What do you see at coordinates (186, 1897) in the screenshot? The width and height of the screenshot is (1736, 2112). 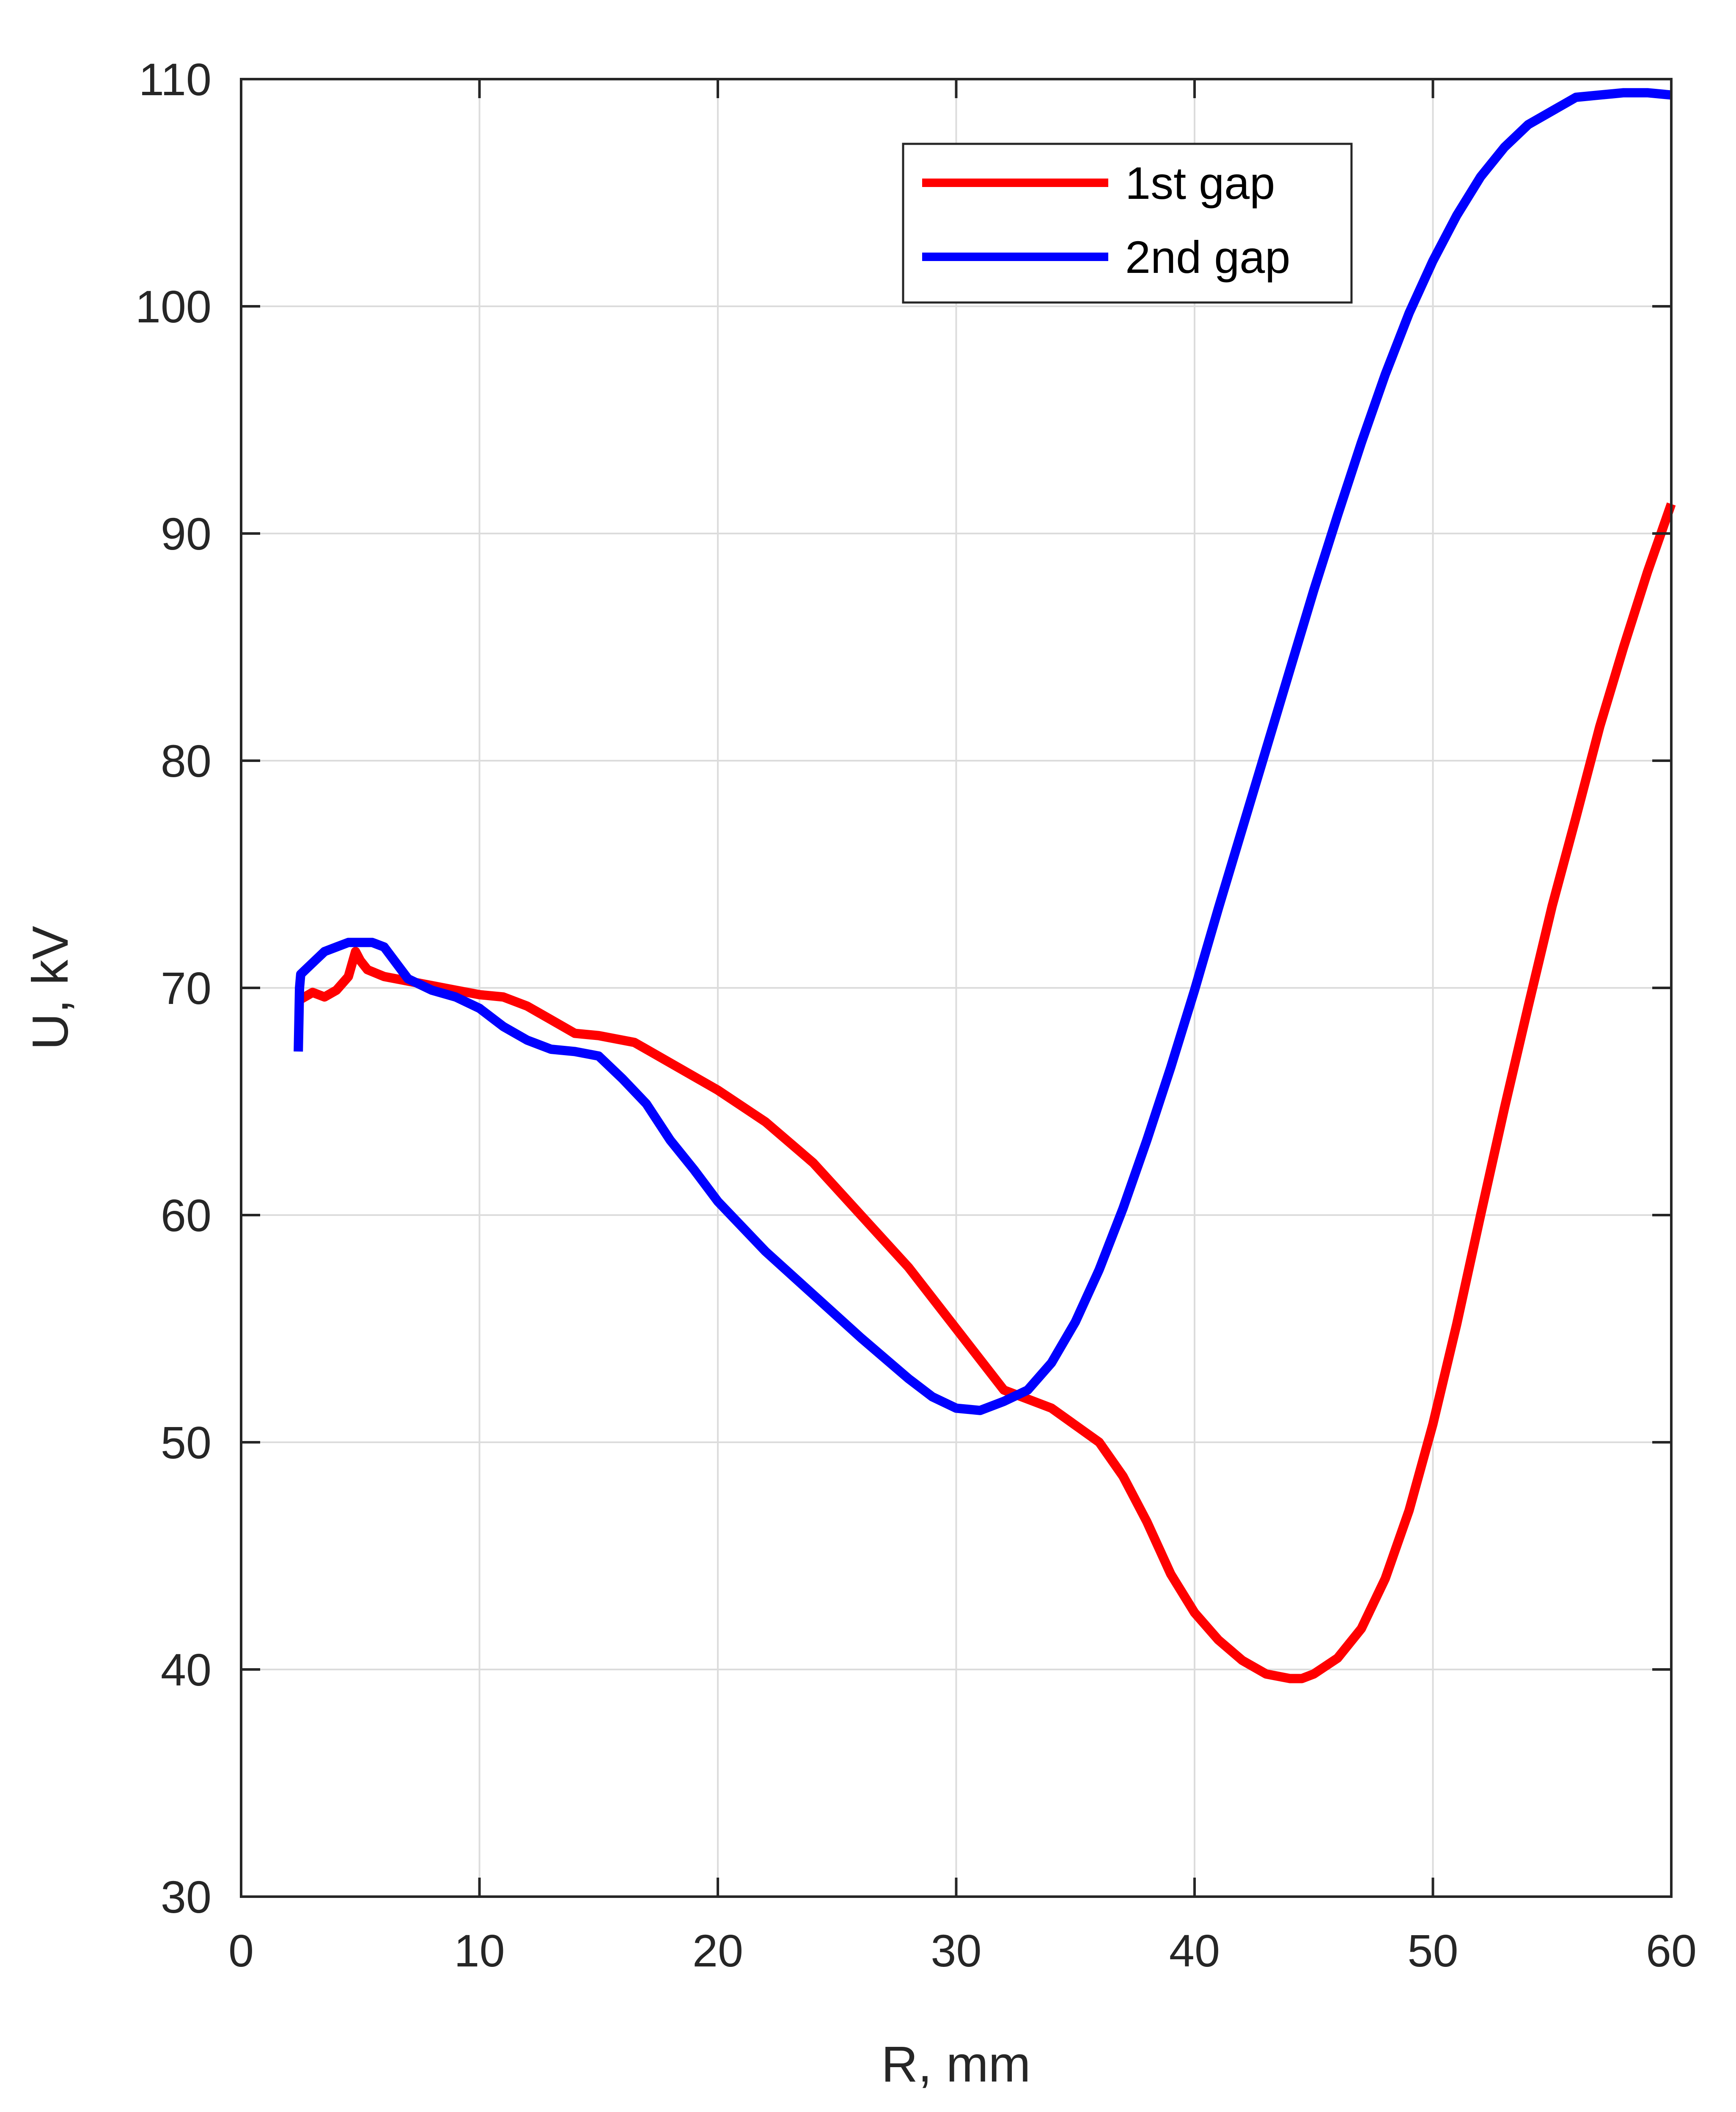 I see `y-tick-label: 30` at bounding box center [186, 1897].